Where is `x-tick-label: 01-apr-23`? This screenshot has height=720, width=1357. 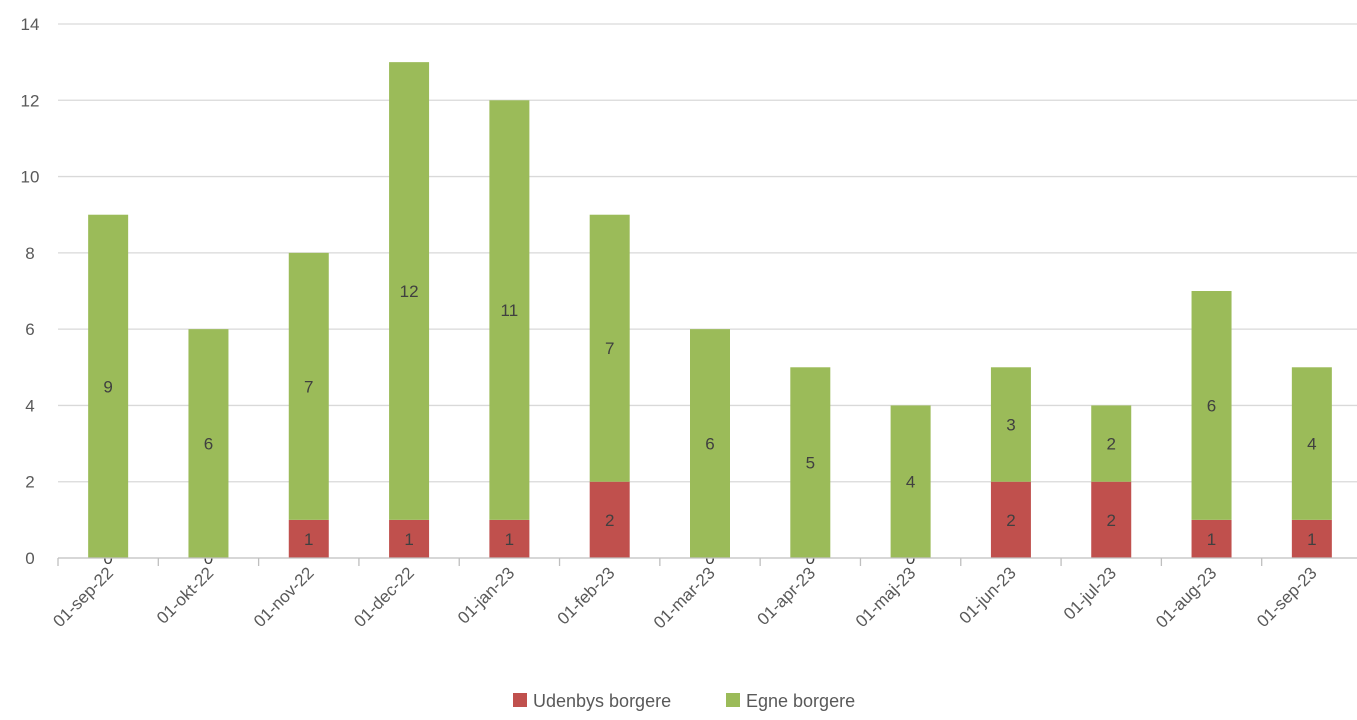 x-tick-label: 01-apr-23 is located at coordinates (787, 596).